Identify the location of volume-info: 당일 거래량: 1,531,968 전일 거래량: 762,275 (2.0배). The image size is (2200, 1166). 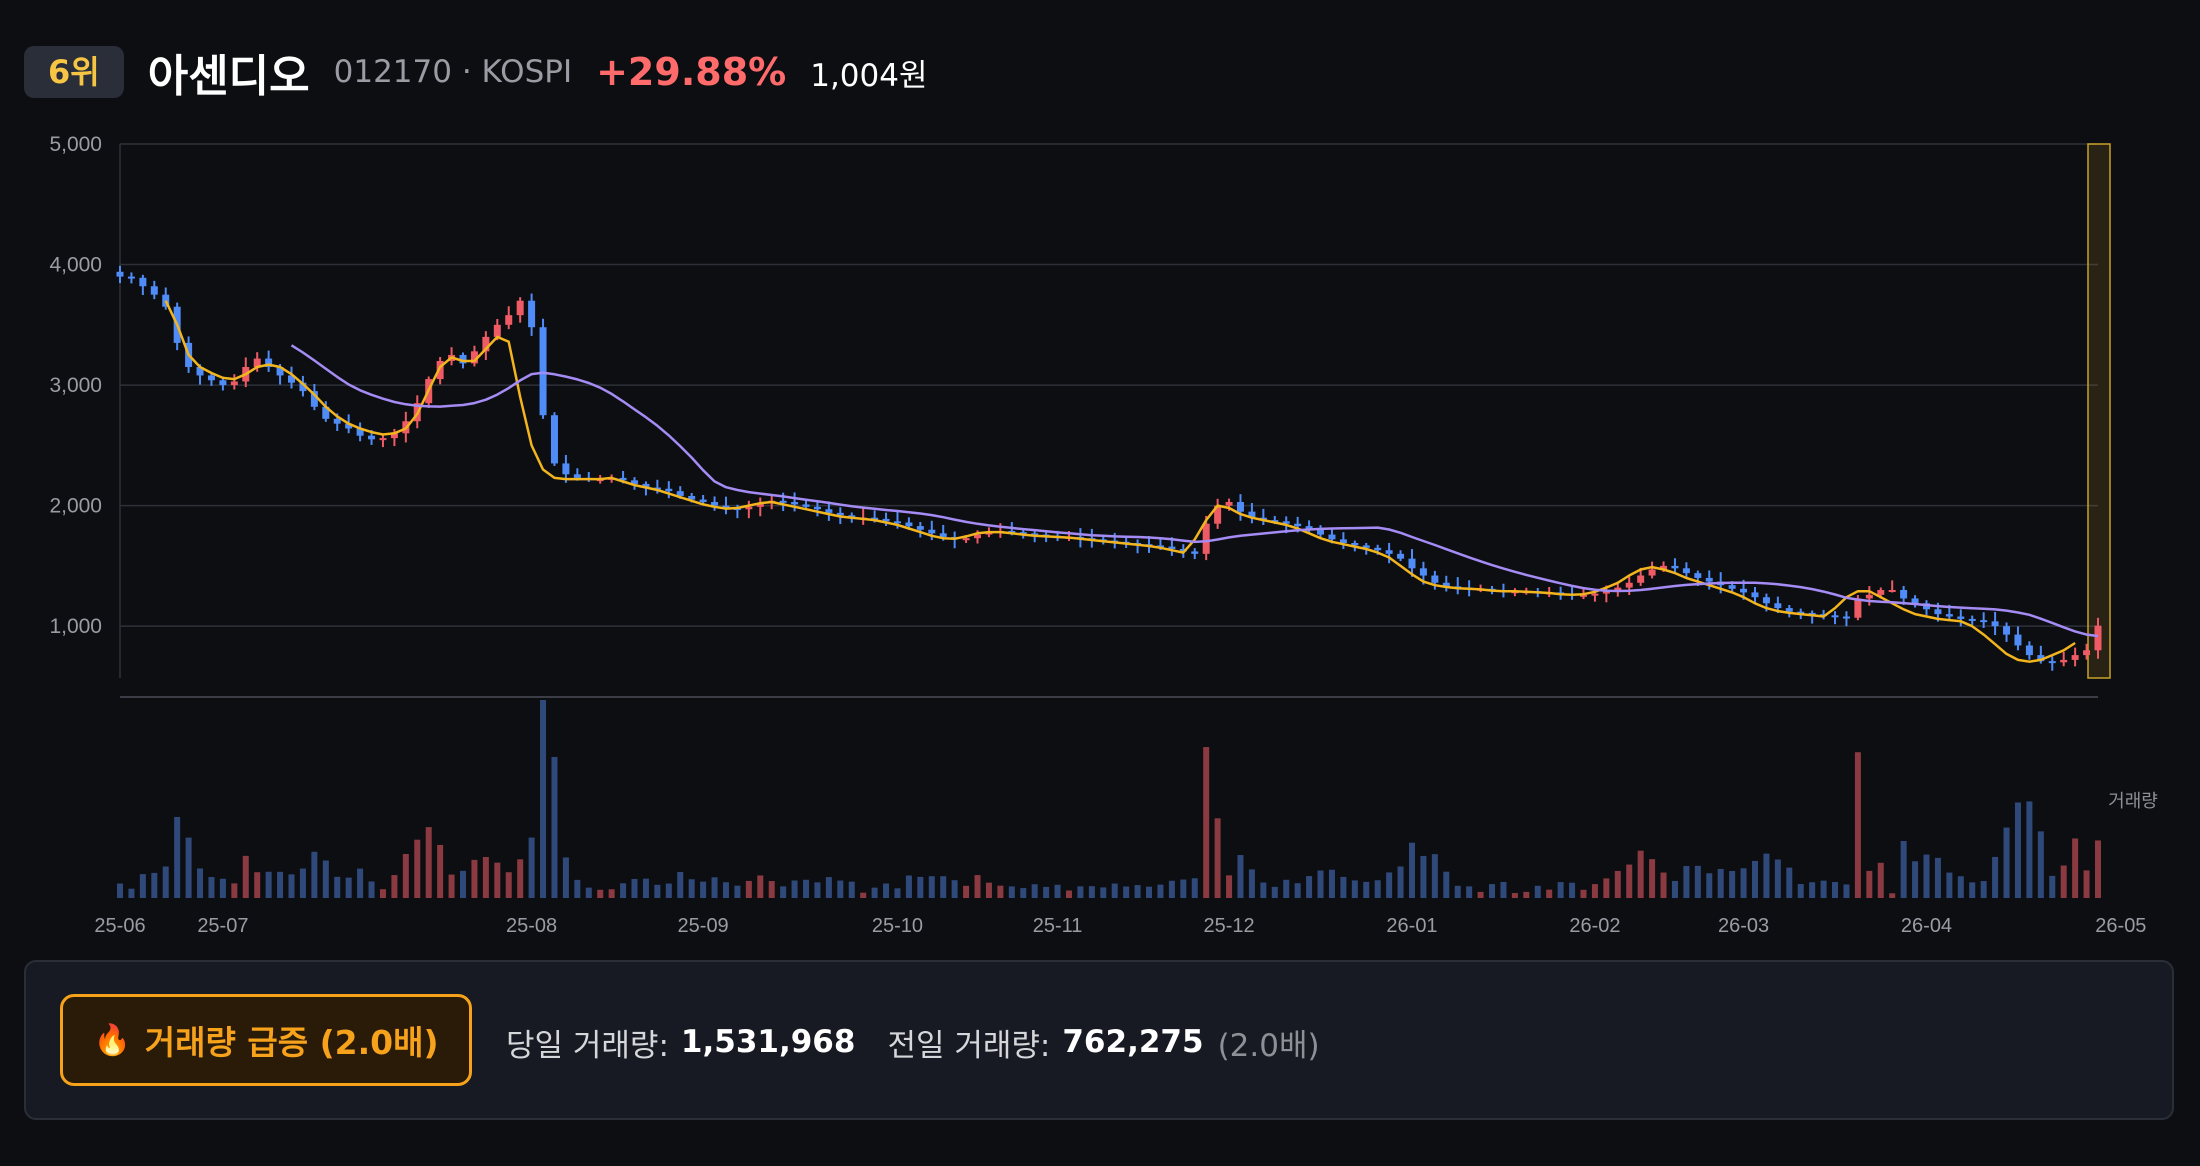
(913, 1042).